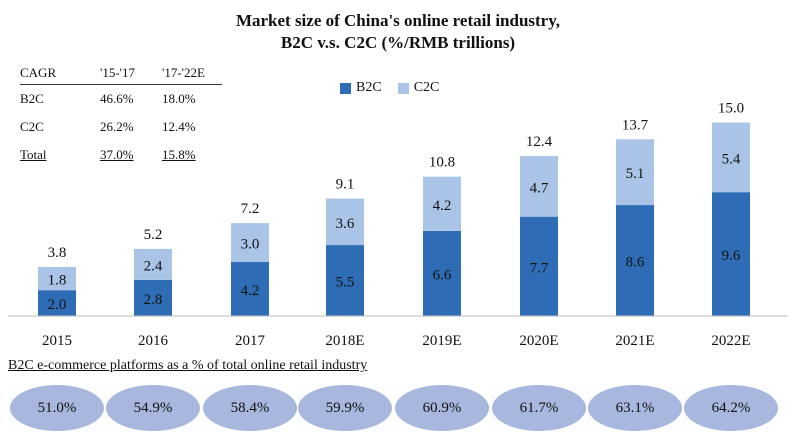 This screenshot has height=437, width=796. I want to click on label-c2c: 5.1, so click(635, 174).